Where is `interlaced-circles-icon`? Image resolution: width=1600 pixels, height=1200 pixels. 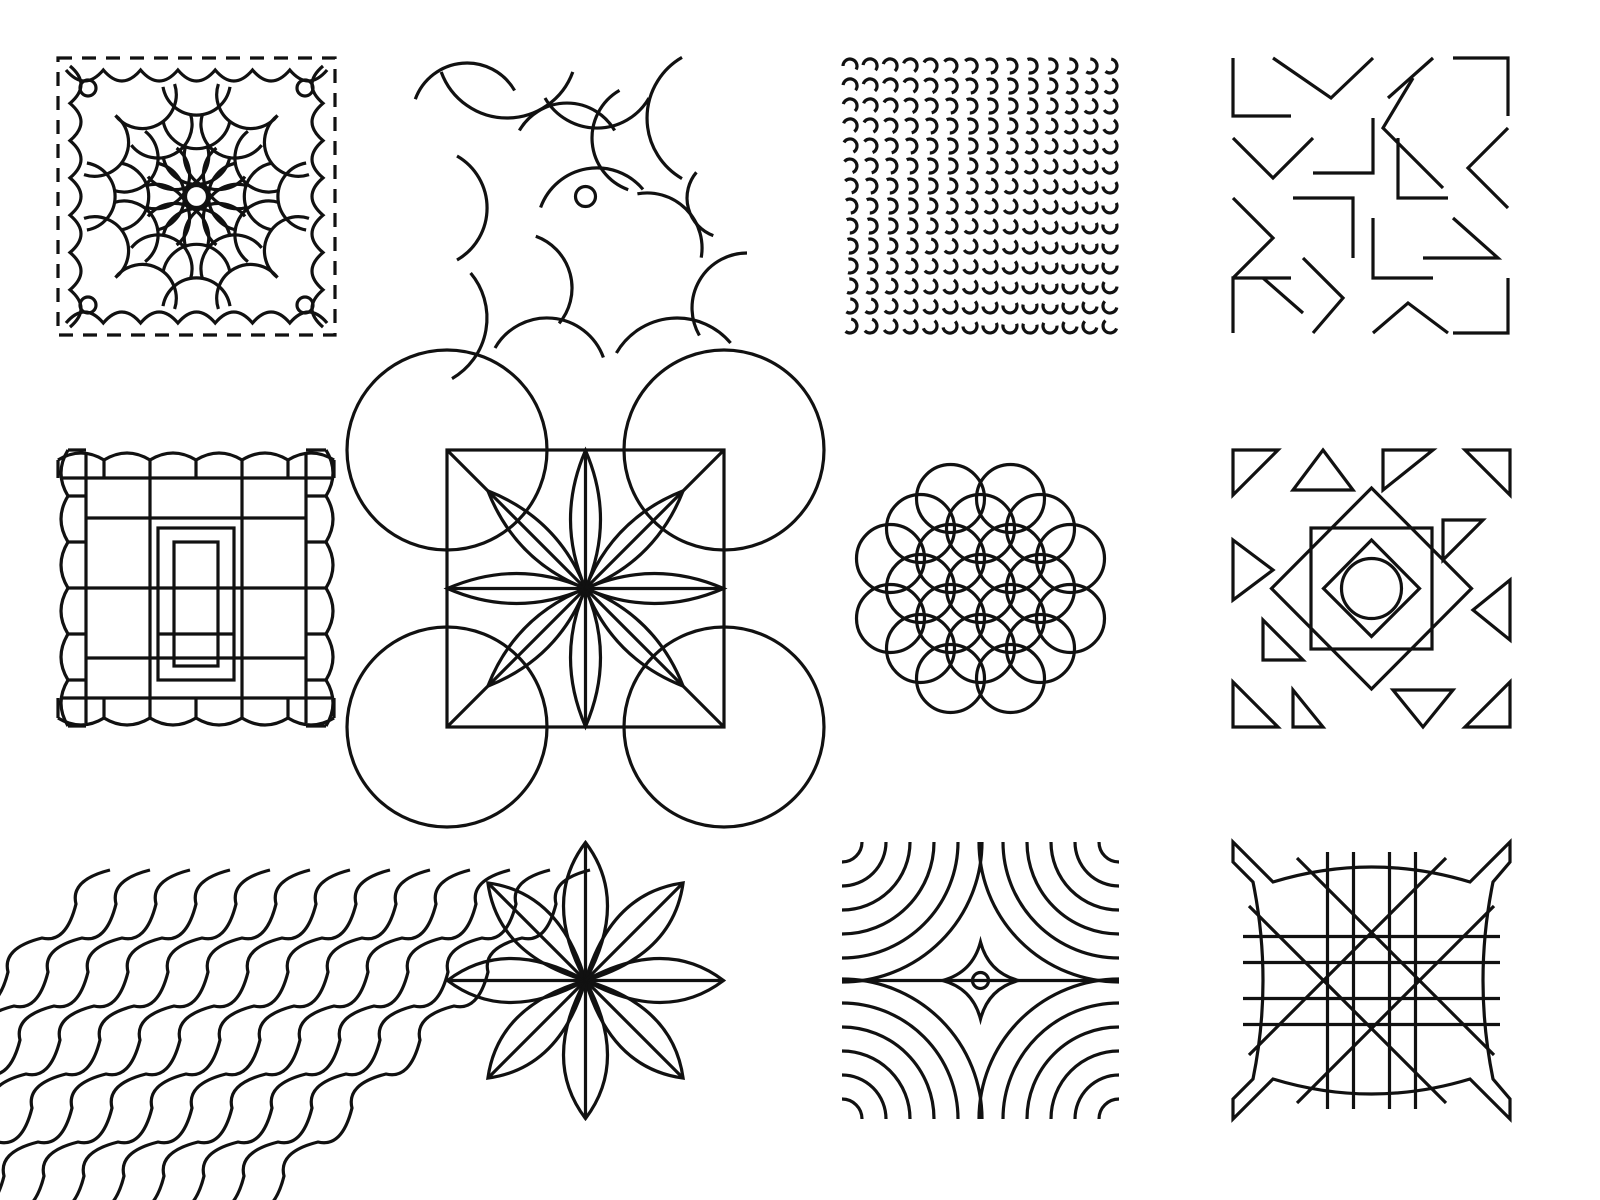 interlaced-circles-icon is located at coordinates (980, 588).